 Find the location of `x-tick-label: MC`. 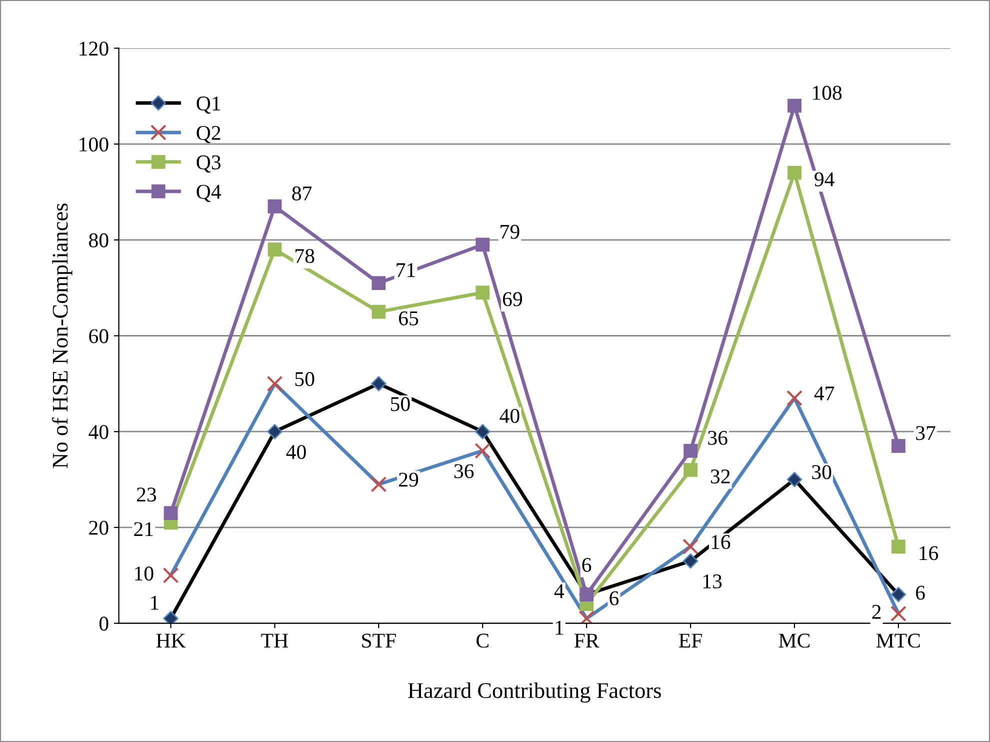

x-tick-label: MC is located at coordinates (794, 641).